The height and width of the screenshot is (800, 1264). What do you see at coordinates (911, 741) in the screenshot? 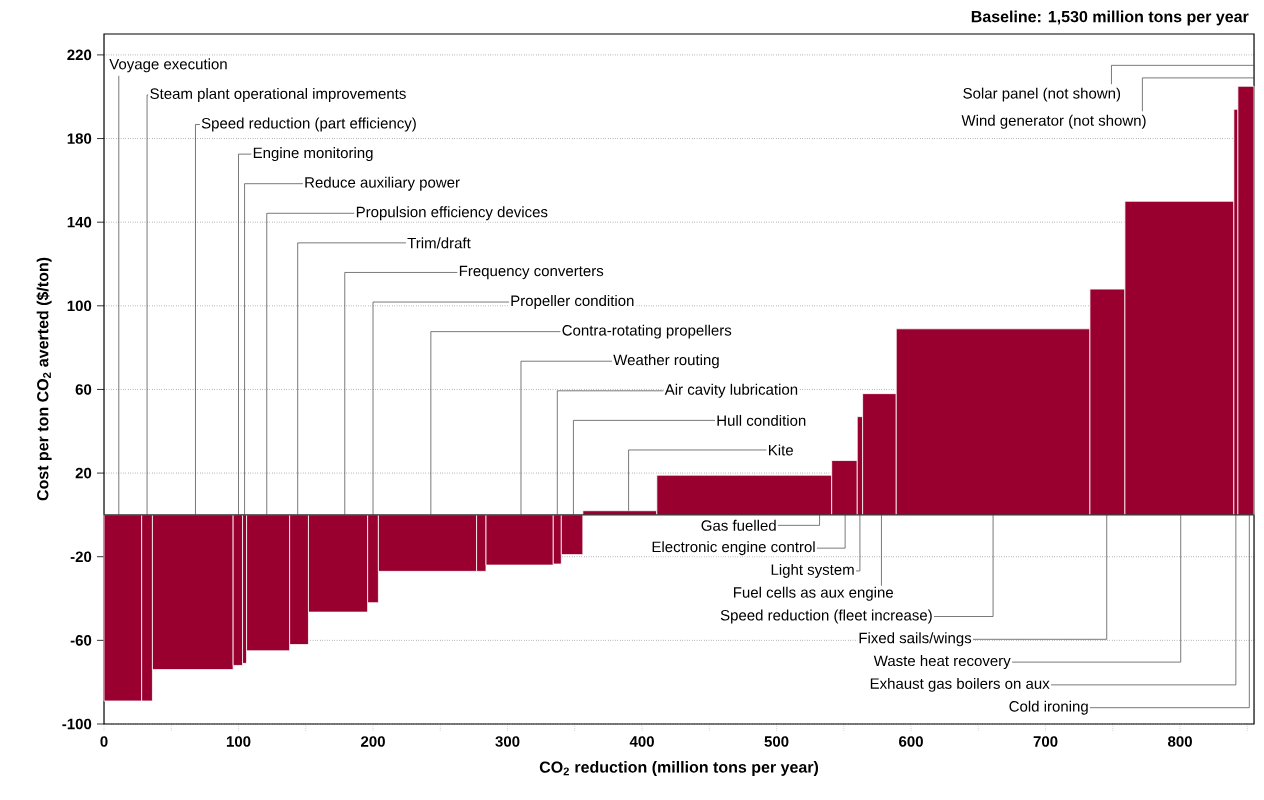
I see `x-tick-label: 600` at bounding box center [911, 741].